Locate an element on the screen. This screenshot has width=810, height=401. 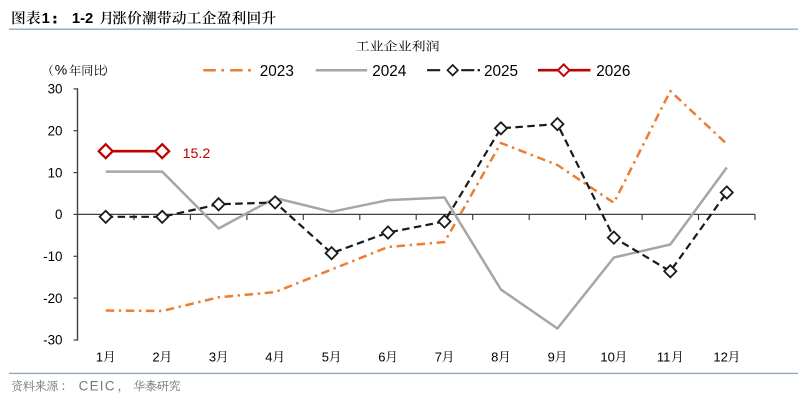
svg-text: 8 is located at coordinates (494, 356).